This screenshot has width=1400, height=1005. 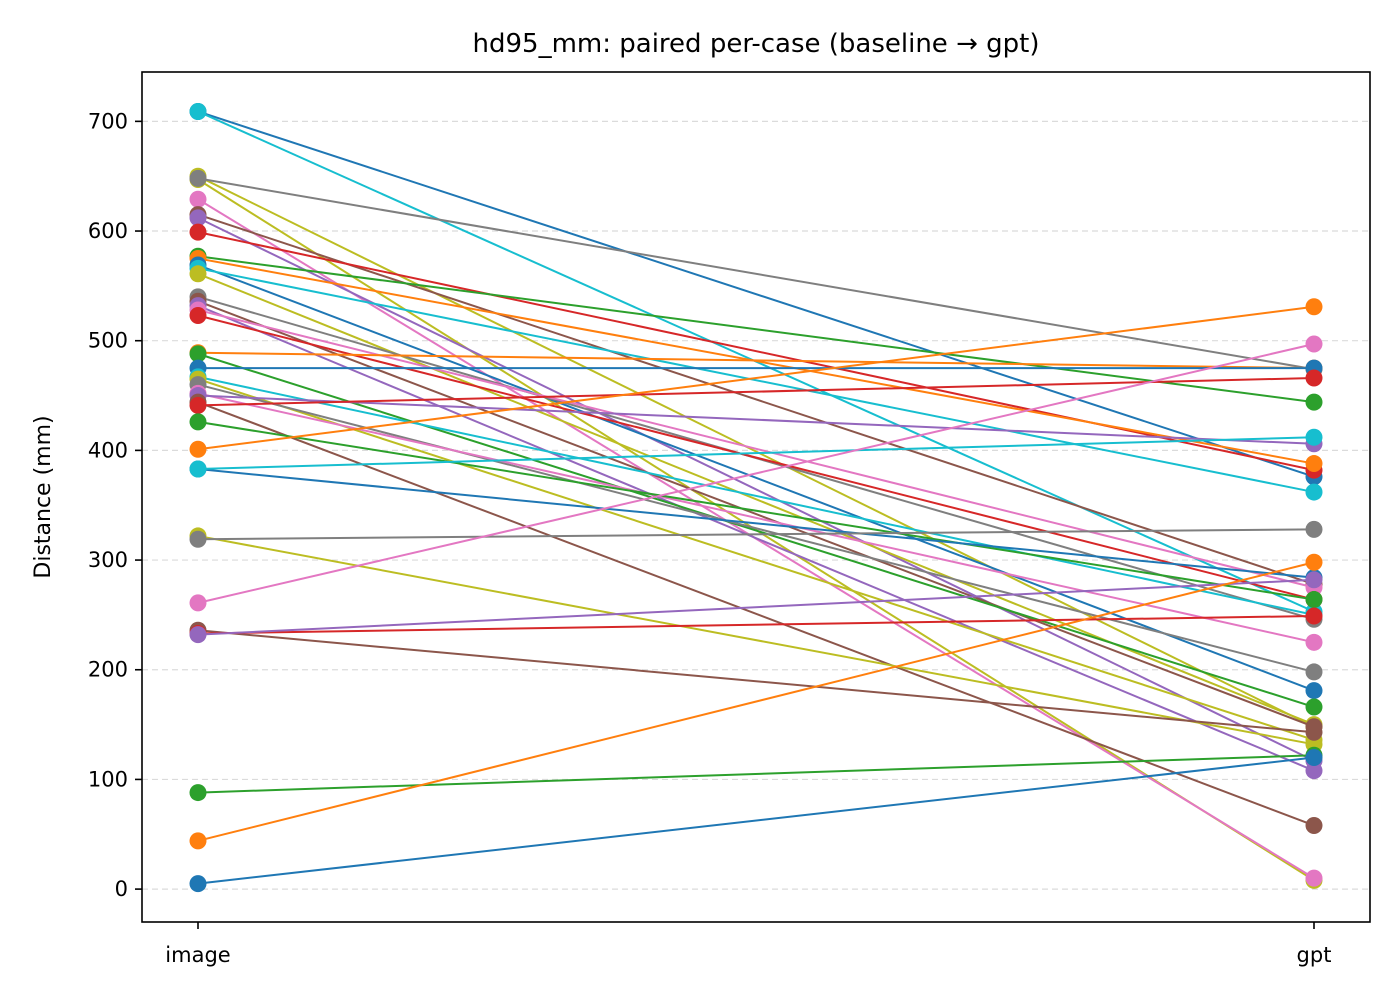 What do you see at coordinates (1314, 955) in the screenshot?
I see `x-tick-label: gpt` at bounding box center [1314, 955].